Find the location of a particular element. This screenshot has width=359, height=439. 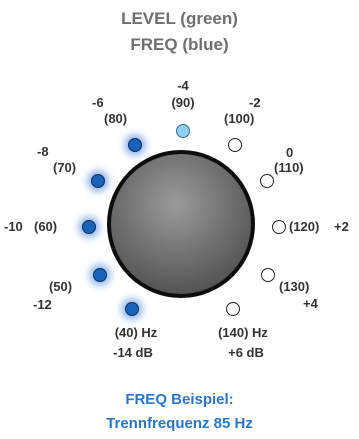

label-pos-2-level: -12 is located at coordinates (42, 304).